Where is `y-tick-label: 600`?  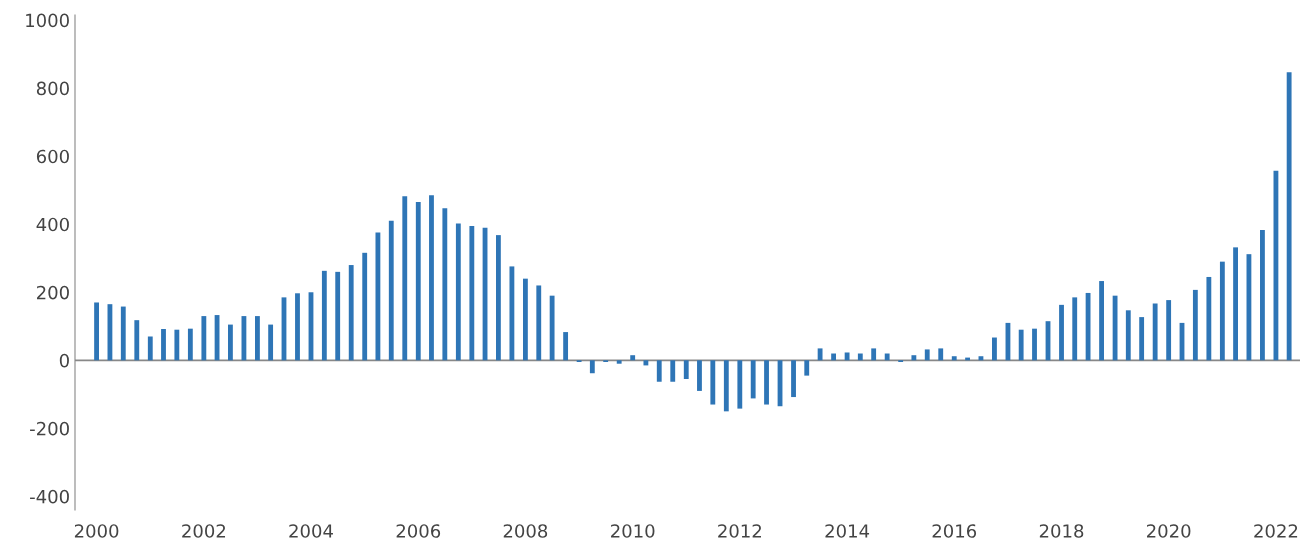 y-tick-label: 600 is located at coordinates (52, 156).